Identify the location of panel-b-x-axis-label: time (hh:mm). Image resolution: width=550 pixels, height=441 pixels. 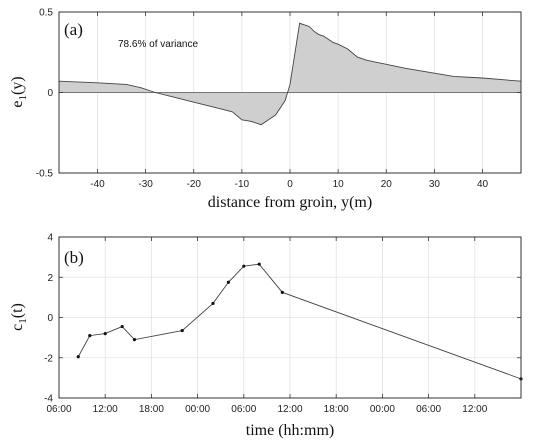
(290, 430).